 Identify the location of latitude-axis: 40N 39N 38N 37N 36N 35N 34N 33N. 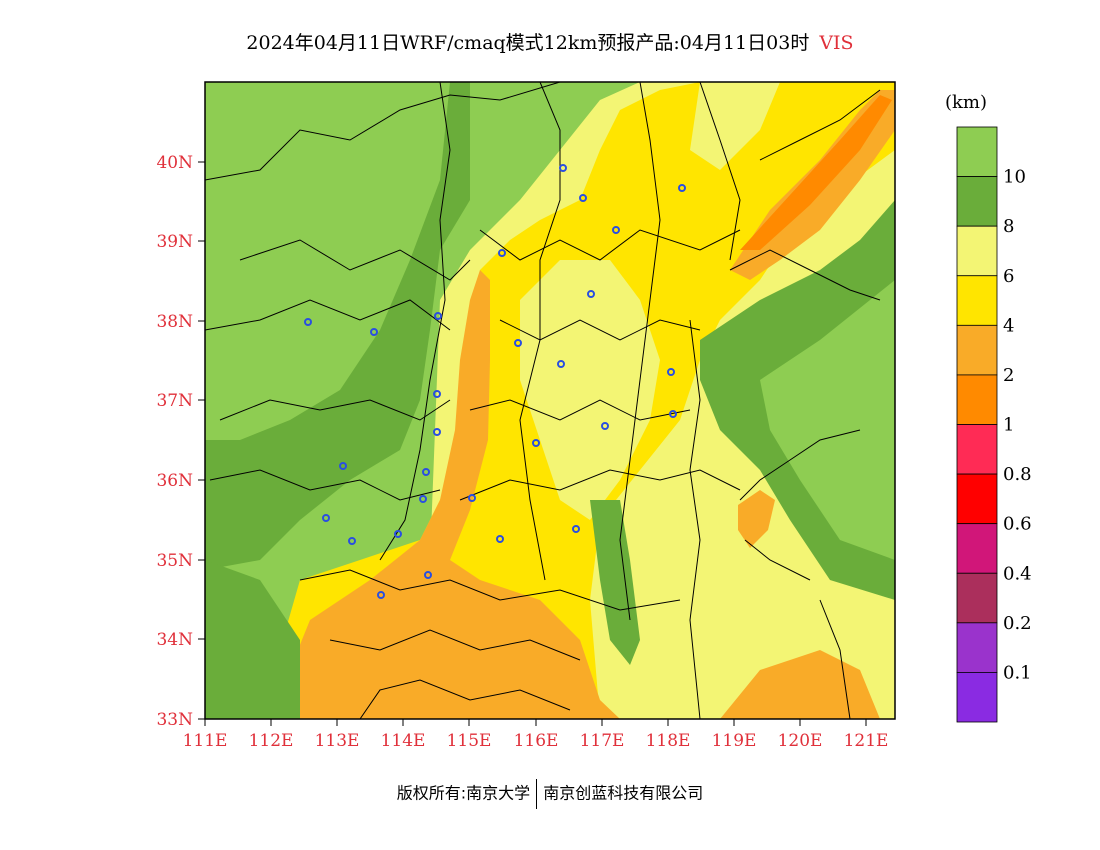
(180, 441).